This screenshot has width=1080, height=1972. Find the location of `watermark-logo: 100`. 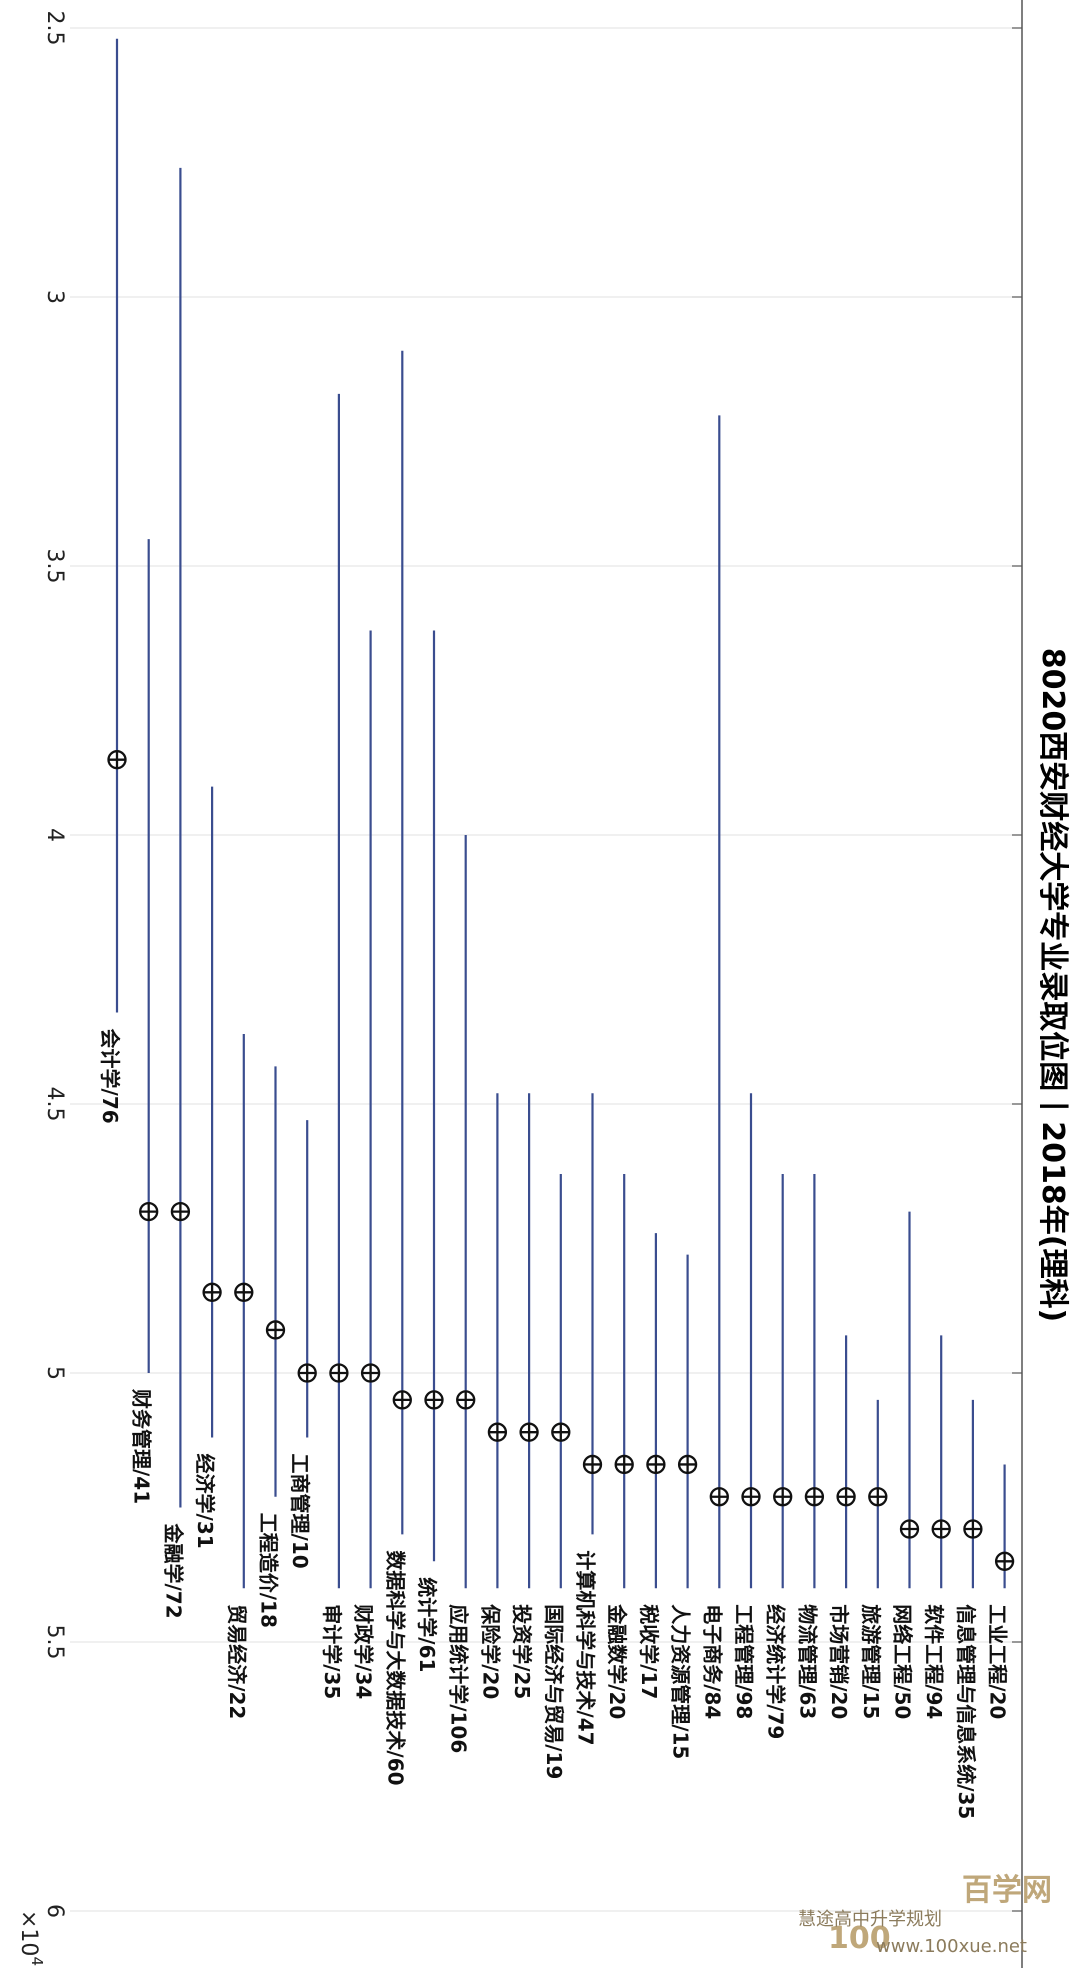

watermark-logo: 100 is located at coordinates (859, 1938).